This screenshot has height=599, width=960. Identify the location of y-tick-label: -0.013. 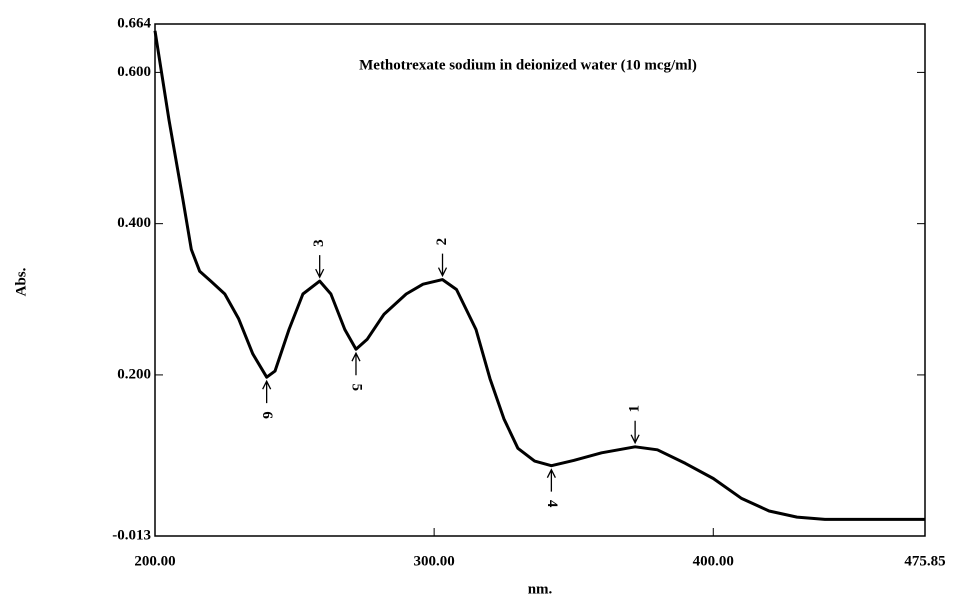
(131, 535).